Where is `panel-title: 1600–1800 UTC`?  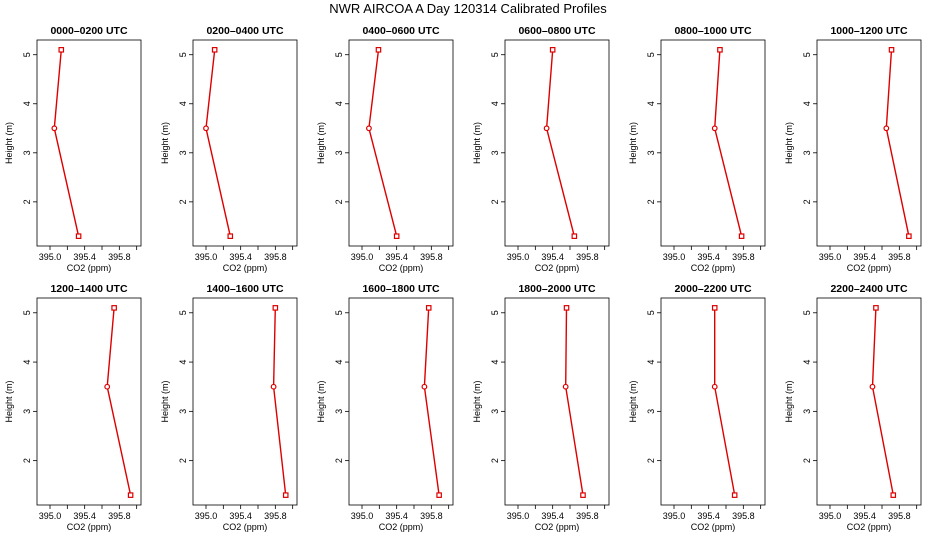 panel-title: 1600–1800 UTC is located at coordinates (400, 289).